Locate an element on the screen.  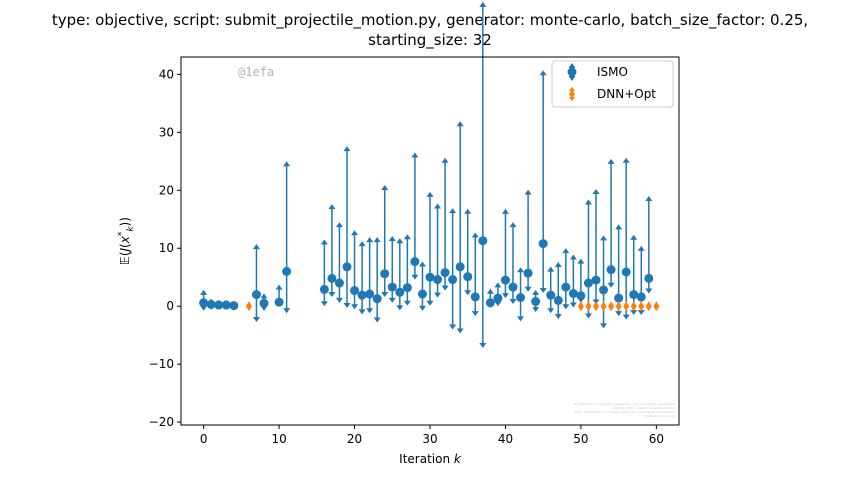
dnn-opt-point is located at coordinates (641, 306).